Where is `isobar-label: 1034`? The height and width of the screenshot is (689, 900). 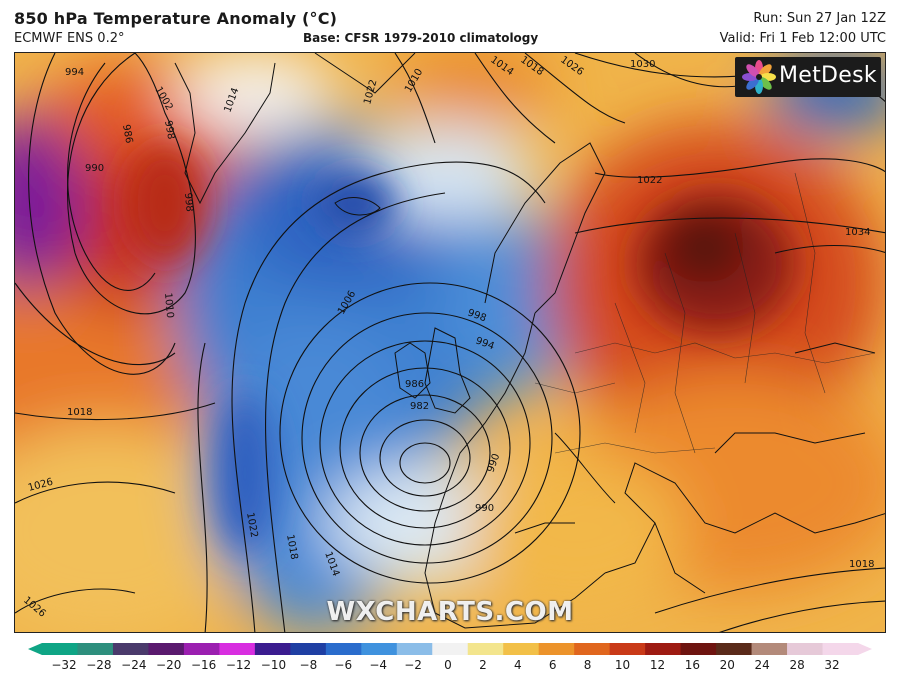
isobar-label: 1034 is located at coordinates (857, 232).